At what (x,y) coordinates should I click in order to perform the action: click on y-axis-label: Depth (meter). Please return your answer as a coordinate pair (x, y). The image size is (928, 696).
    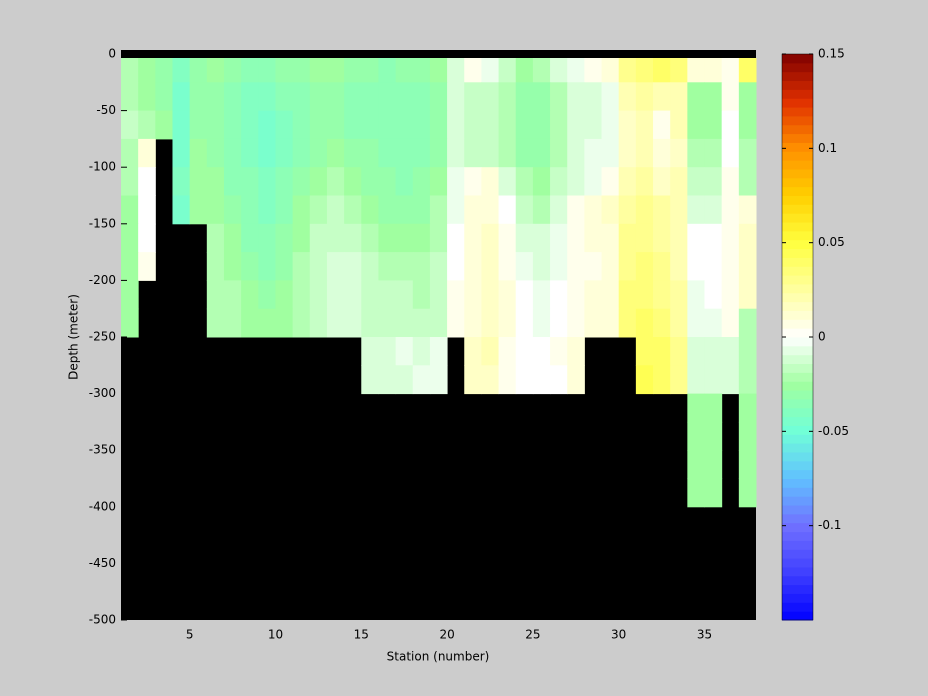
    Looking at the image, I should click on (74, 337).